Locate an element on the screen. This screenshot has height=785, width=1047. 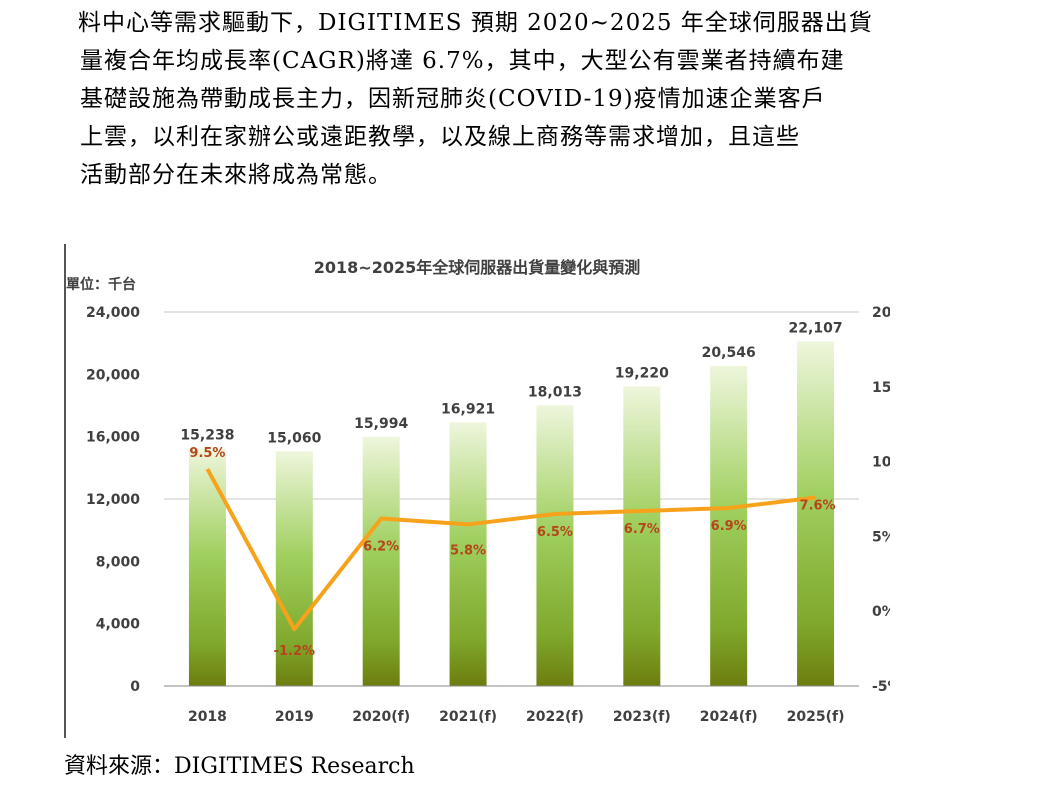
y-left-tick-label: 0 is located at coordinates (135, 687).